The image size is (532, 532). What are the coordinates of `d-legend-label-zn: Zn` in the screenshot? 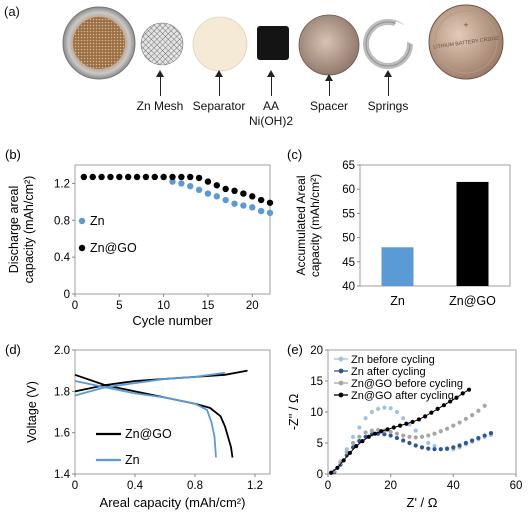 It's located at (132, 460).